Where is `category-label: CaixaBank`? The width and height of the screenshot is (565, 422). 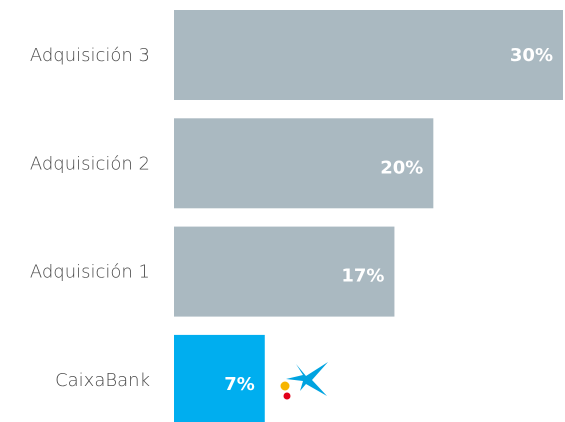 category-label: CaixaBank is located at coordinates (102, 380).